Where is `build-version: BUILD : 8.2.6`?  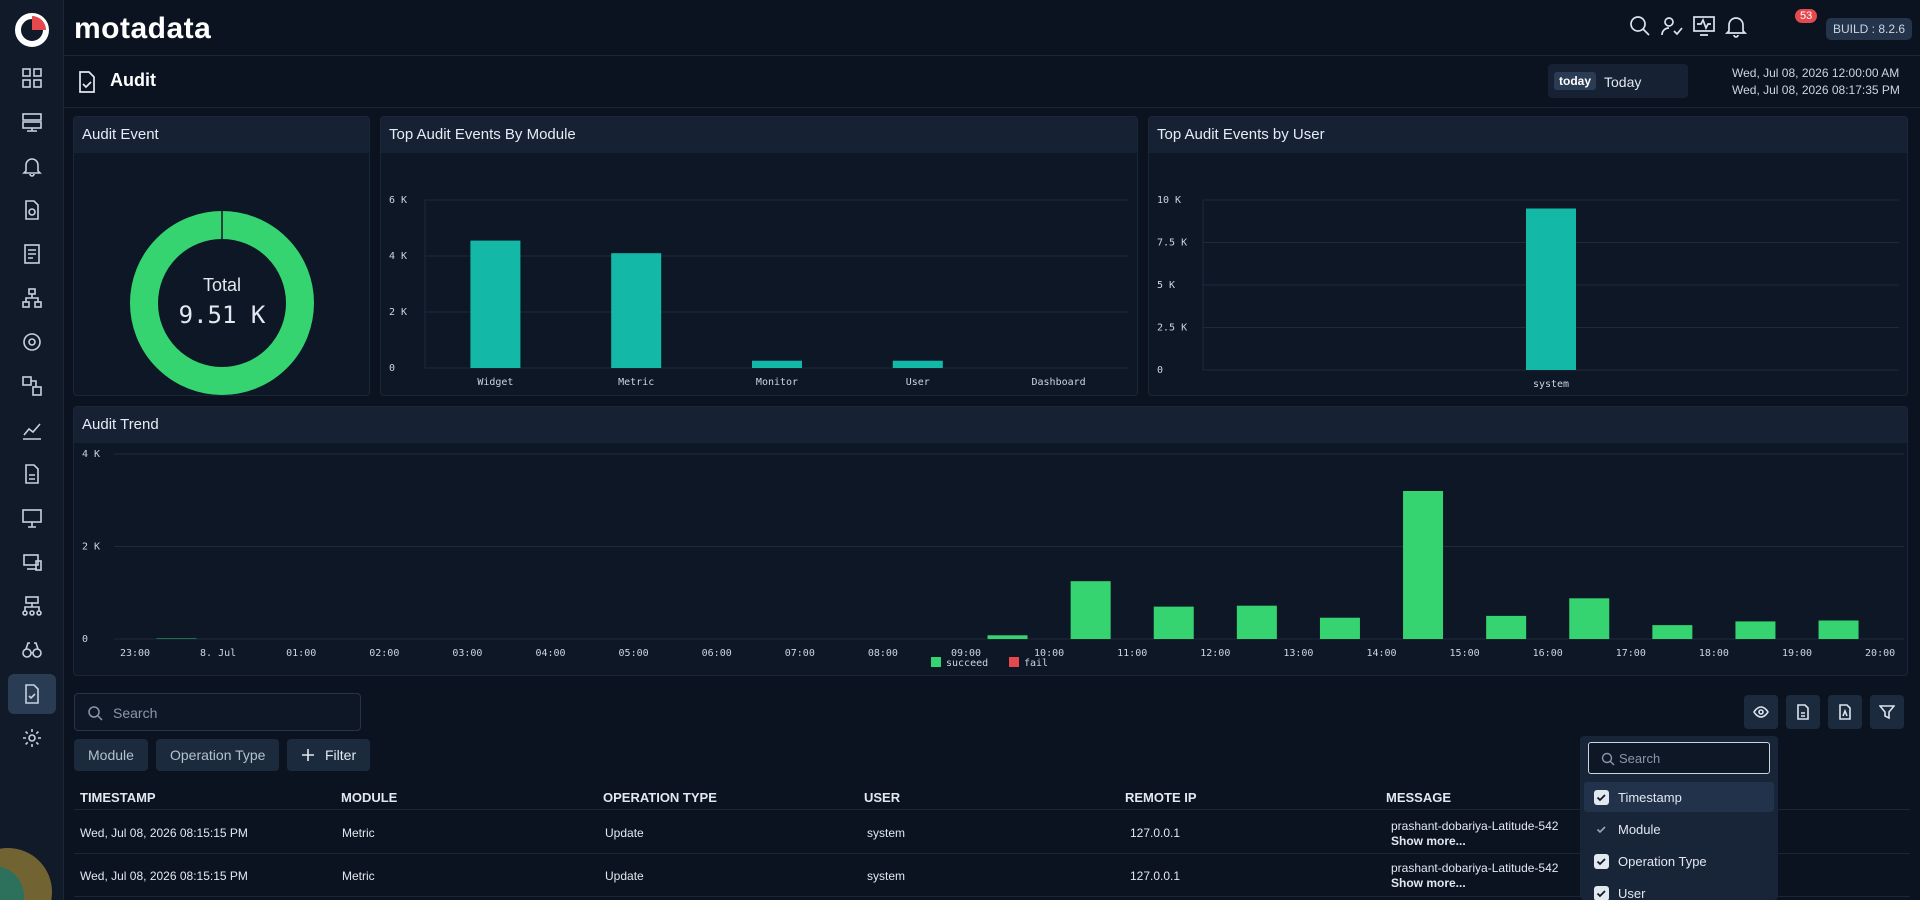 build-version: BUILD : 8.2.6 is located at coordinates (1869, 29).